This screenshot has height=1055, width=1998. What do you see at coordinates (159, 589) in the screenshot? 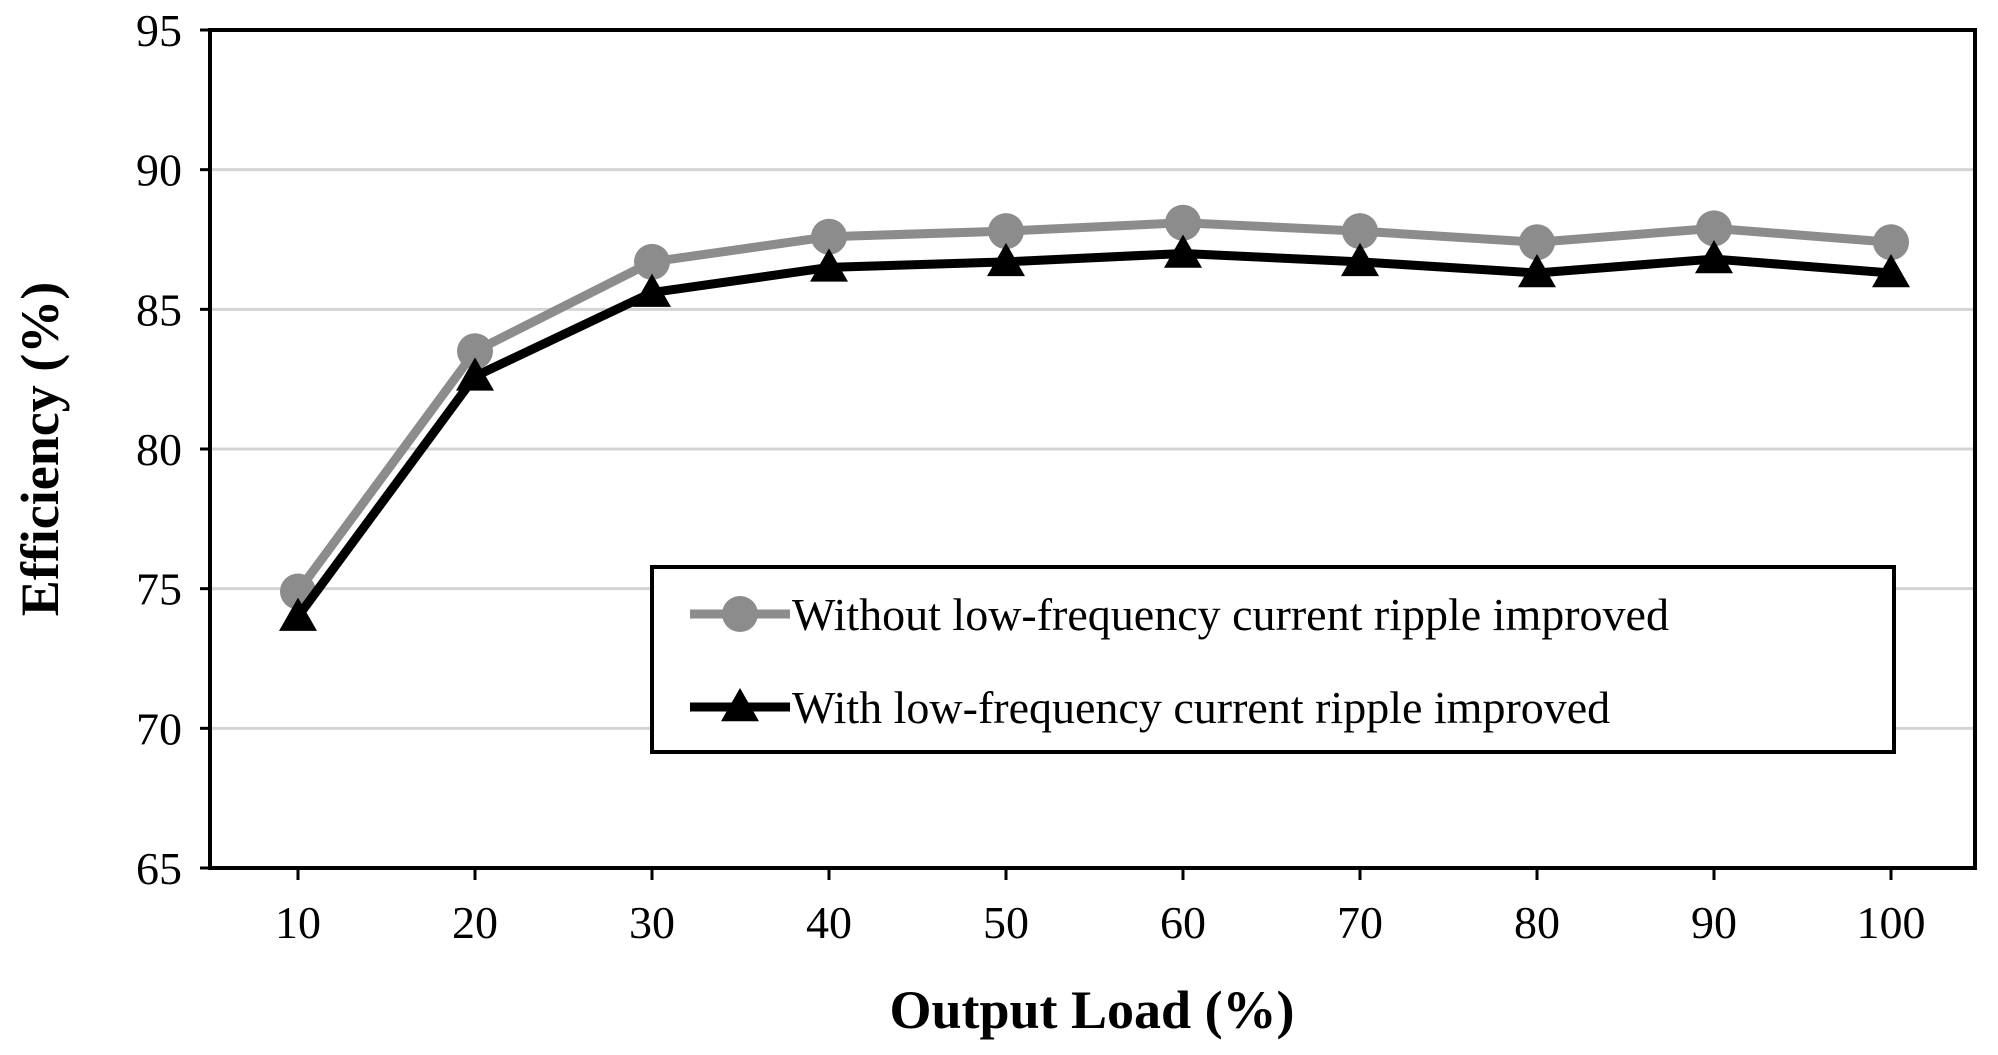
I see `y-tick-label-75: 75` at bounding box center [159, 589].